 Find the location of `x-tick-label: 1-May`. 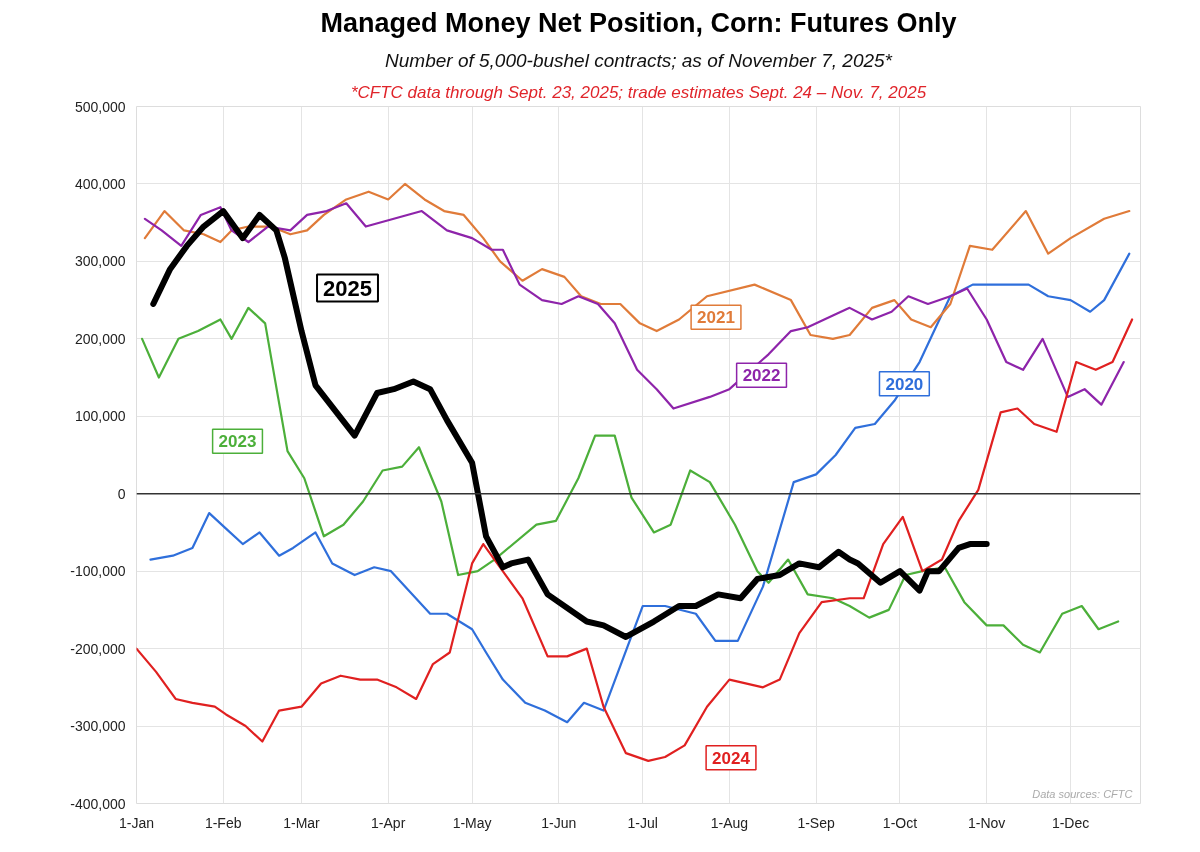

x-tick-label: 1-May is located at coordinates (472, 822).